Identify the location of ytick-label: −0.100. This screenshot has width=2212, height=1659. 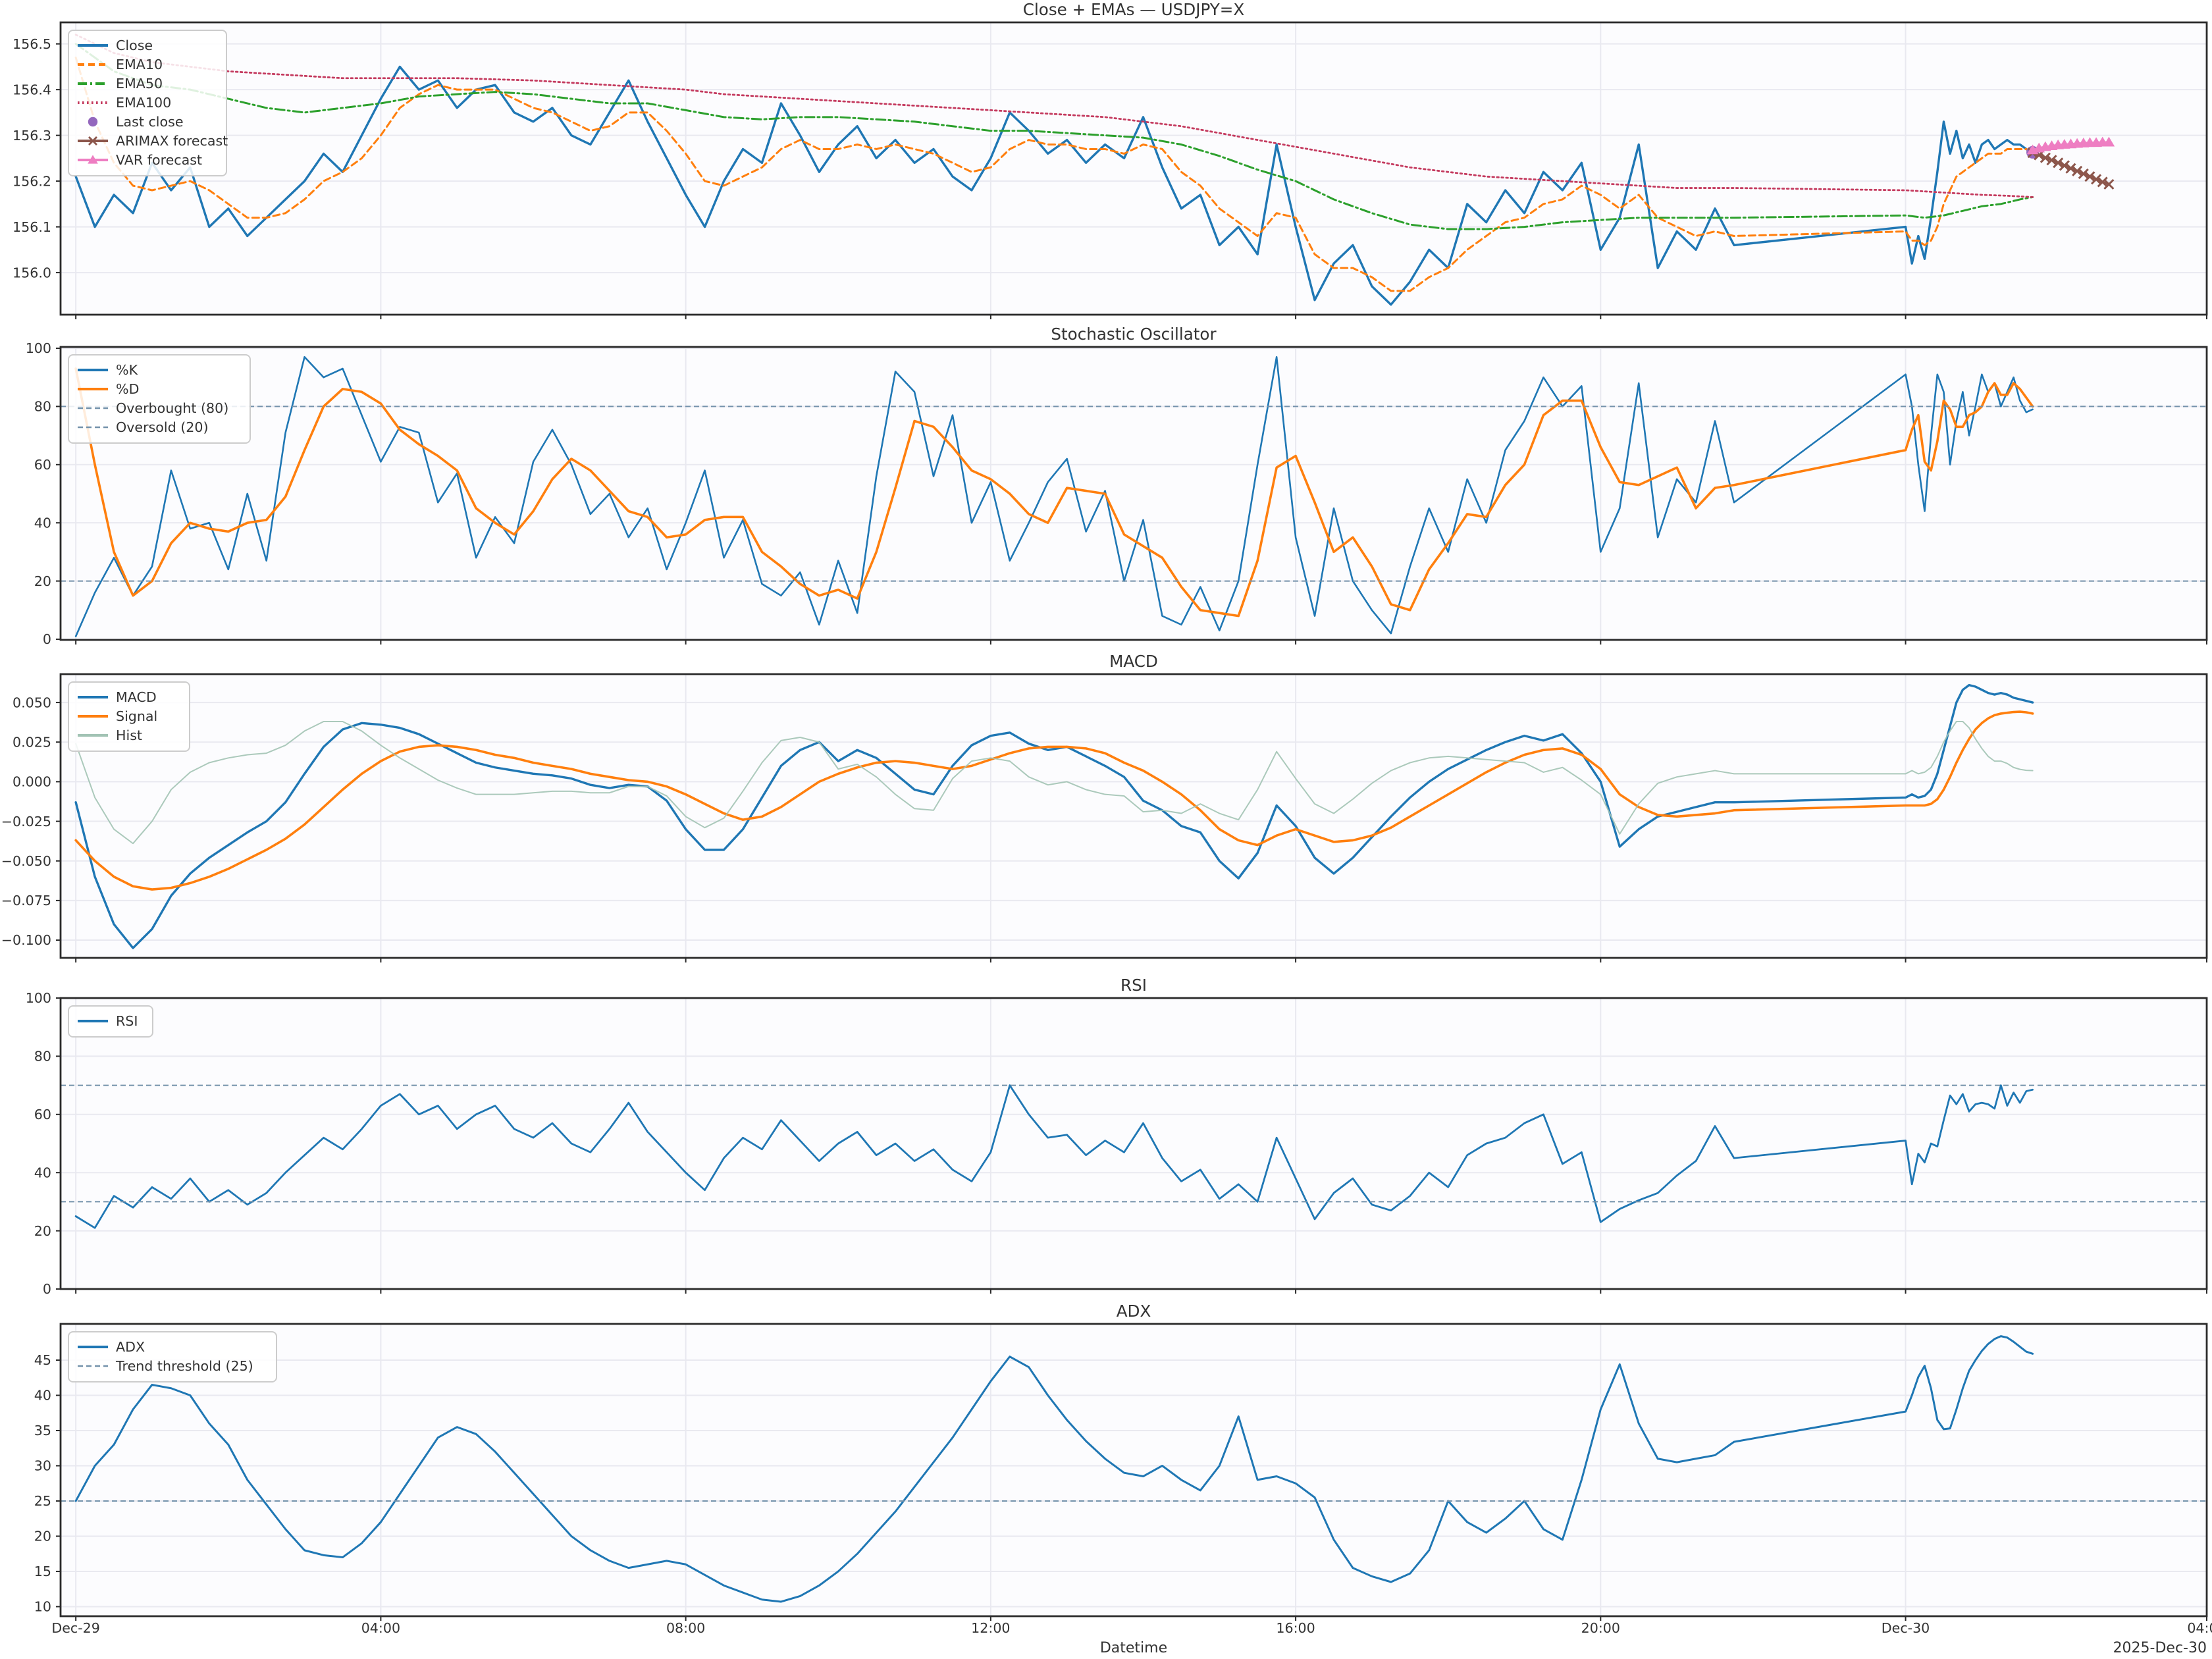
(26, 940).